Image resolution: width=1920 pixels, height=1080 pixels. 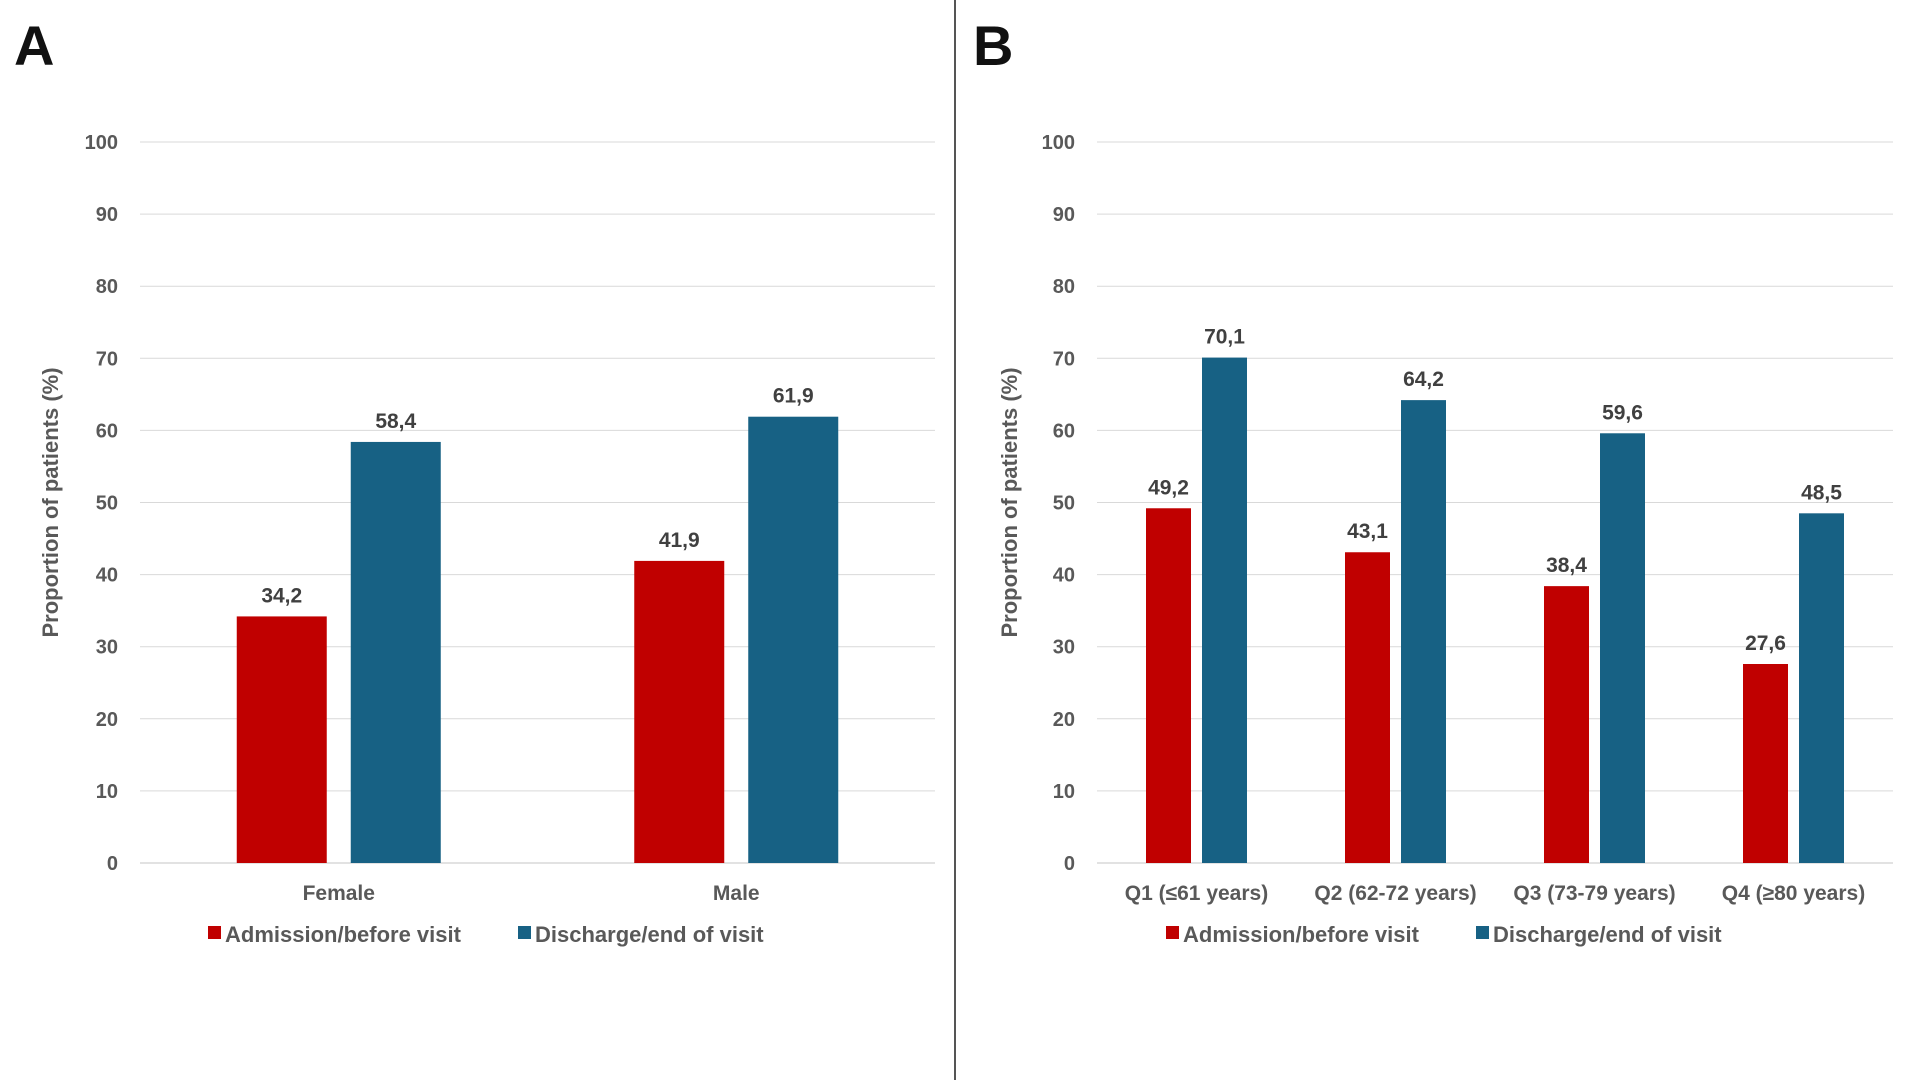 What do you see at coordinates (1423, 379) in the screenshot?
I see `data-label: 64,2` at bounding box center [1423, 379].